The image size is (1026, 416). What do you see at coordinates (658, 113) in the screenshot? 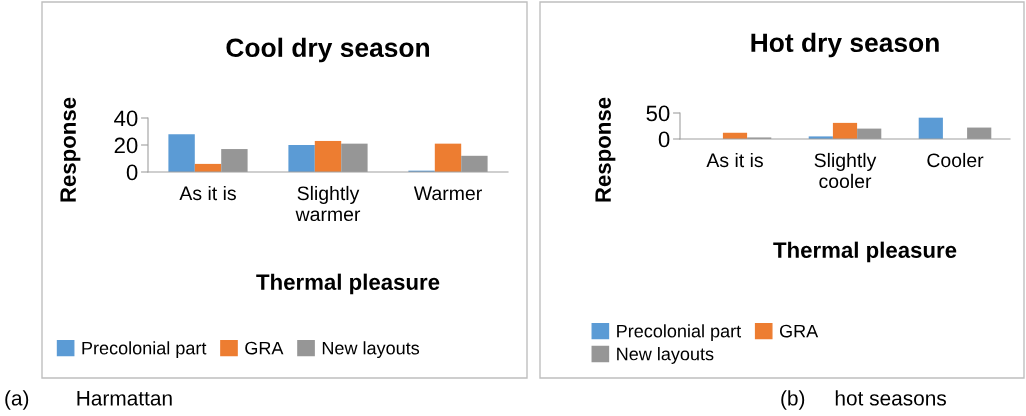
I see `y-tick-label: 50` at bounding box center [658, 113].